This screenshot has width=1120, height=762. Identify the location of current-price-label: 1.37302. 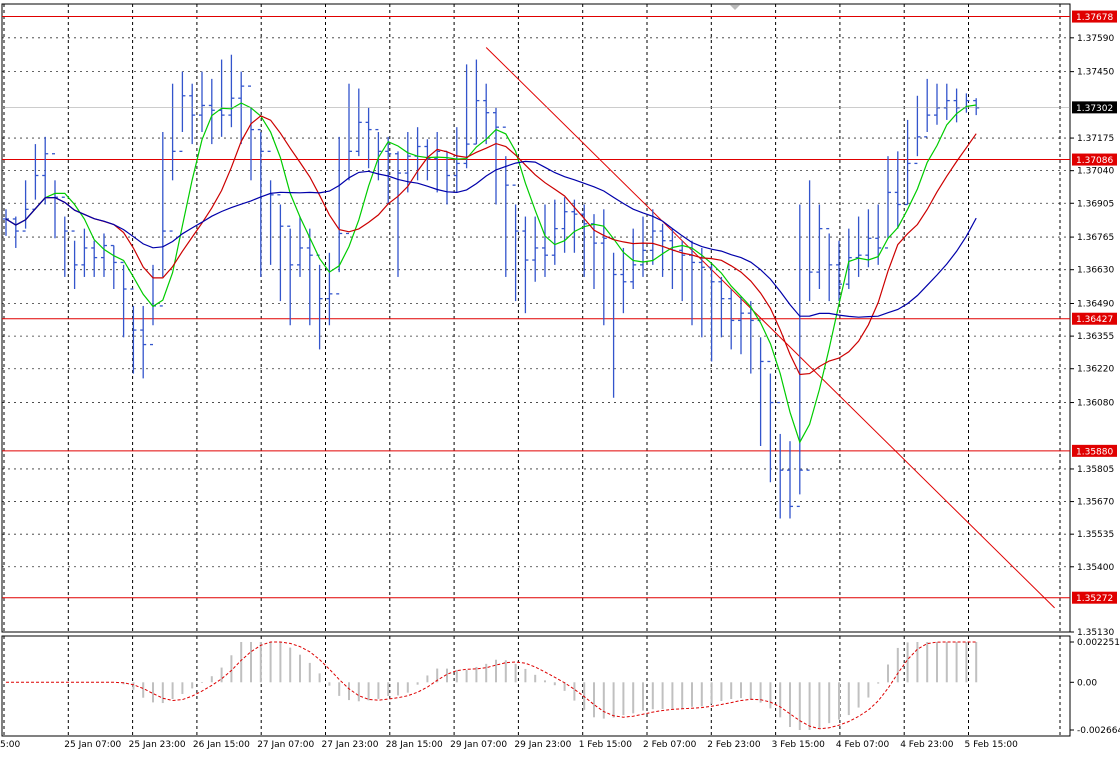
(1094, 109).